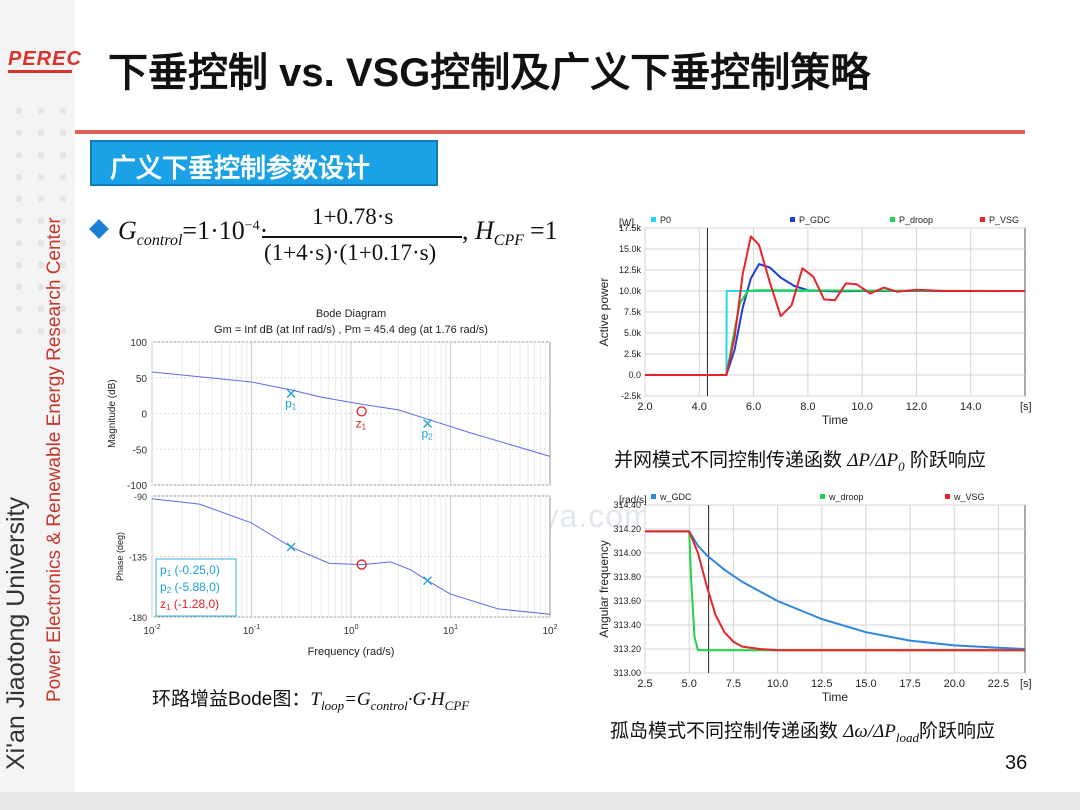 The image size is (1080, 810). What do you see at coordinates (627, 505) in the screenshot?
I see `y-tick-label: 314.40` at bounding box center [627, 505].